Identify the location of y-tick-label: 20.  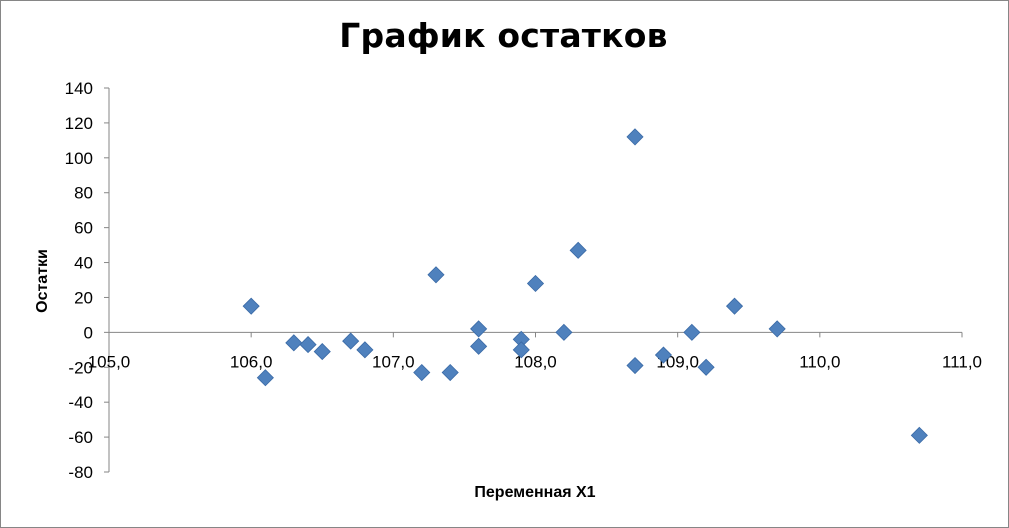
(83, 297).